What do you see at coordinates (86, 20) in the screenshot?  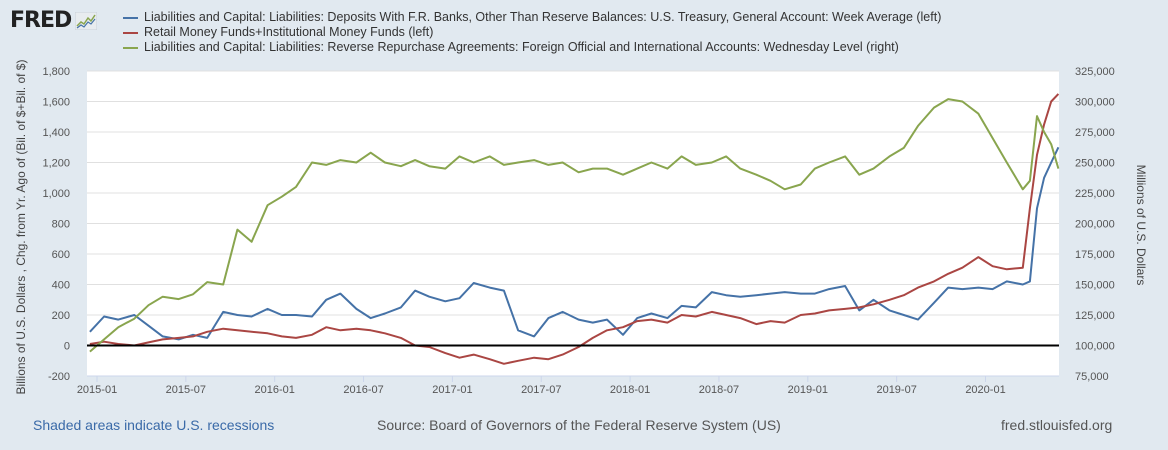 I see `line-chart-icon` at bounding box center [86, 20].